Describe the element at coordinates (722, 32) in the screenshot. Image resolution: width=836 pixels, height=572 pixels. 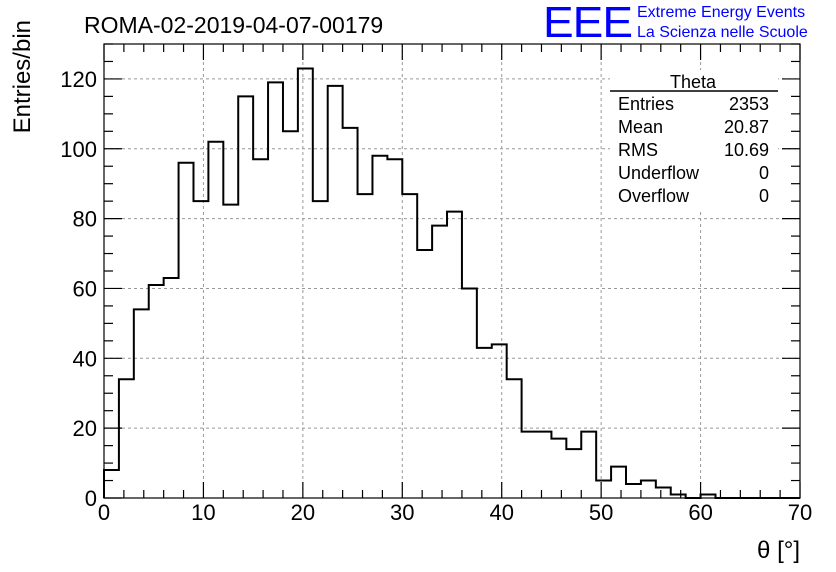
I see `logo-line-2: La Scienza nelle Scuole` at that location.